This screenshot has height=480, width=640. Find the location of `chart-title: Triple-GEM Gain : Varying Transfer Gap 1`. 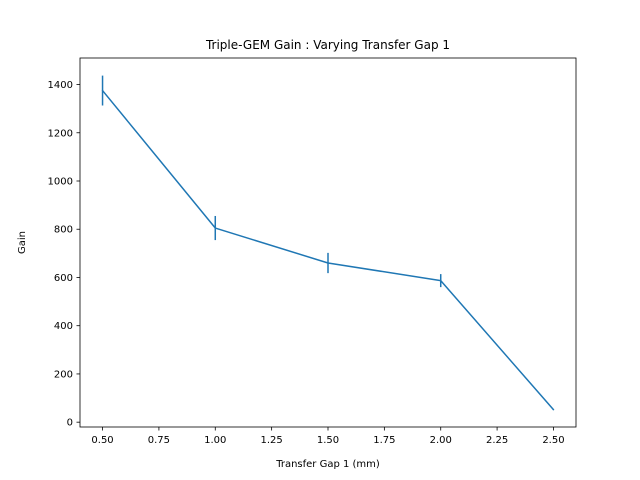

chart-title: Triple-GEM Gain : Varying Transfer Gap 1 is located at coordinates (327, 45).